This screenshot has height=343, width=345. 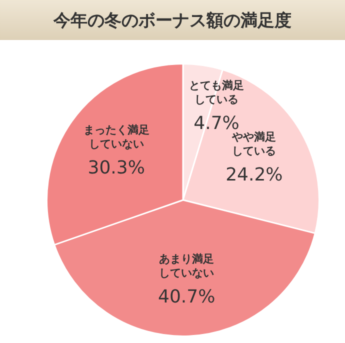 I want to click on slice-label: やや満足している, so click(x=253, y=144).